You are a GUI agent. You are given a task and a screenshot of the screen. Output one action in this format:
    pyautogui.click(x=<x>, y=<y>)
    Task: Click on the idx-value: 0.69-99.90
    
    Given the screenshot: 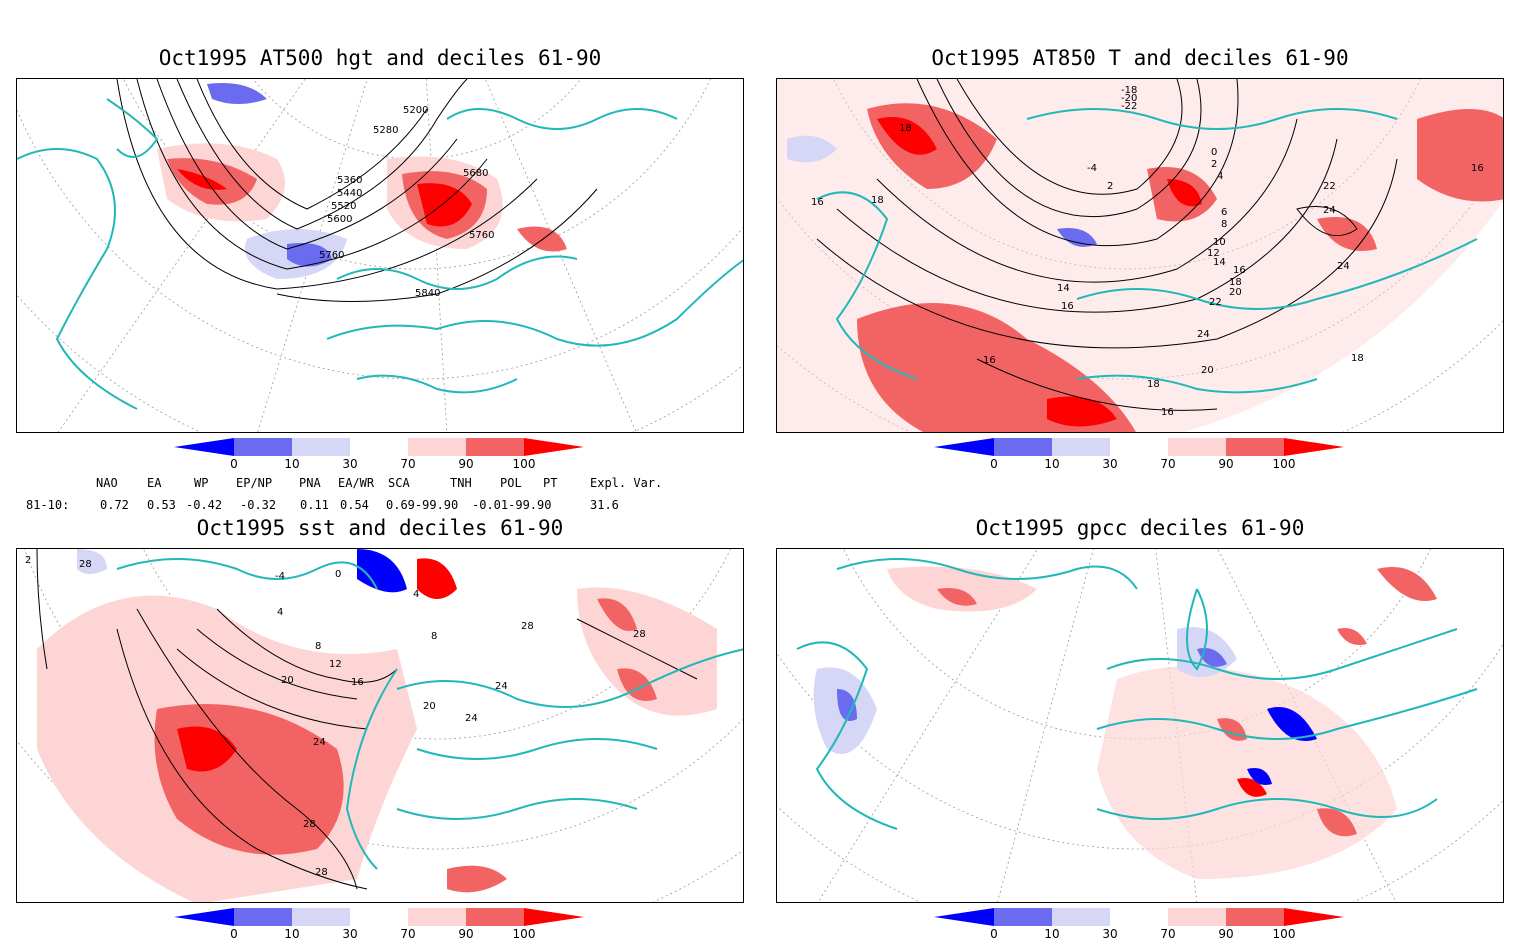 What is the action you would take?
    pyautogui.click(x=422, y=505)
    